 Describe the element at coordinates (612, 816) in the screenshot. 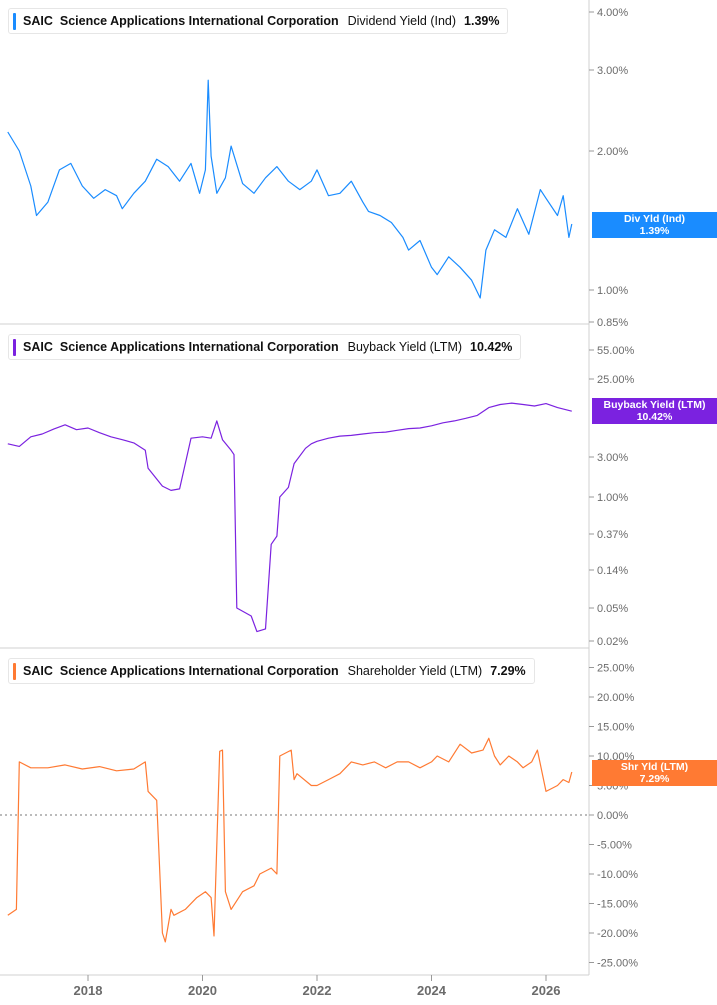

I see `y-tick-label: 0.00%` at that location.